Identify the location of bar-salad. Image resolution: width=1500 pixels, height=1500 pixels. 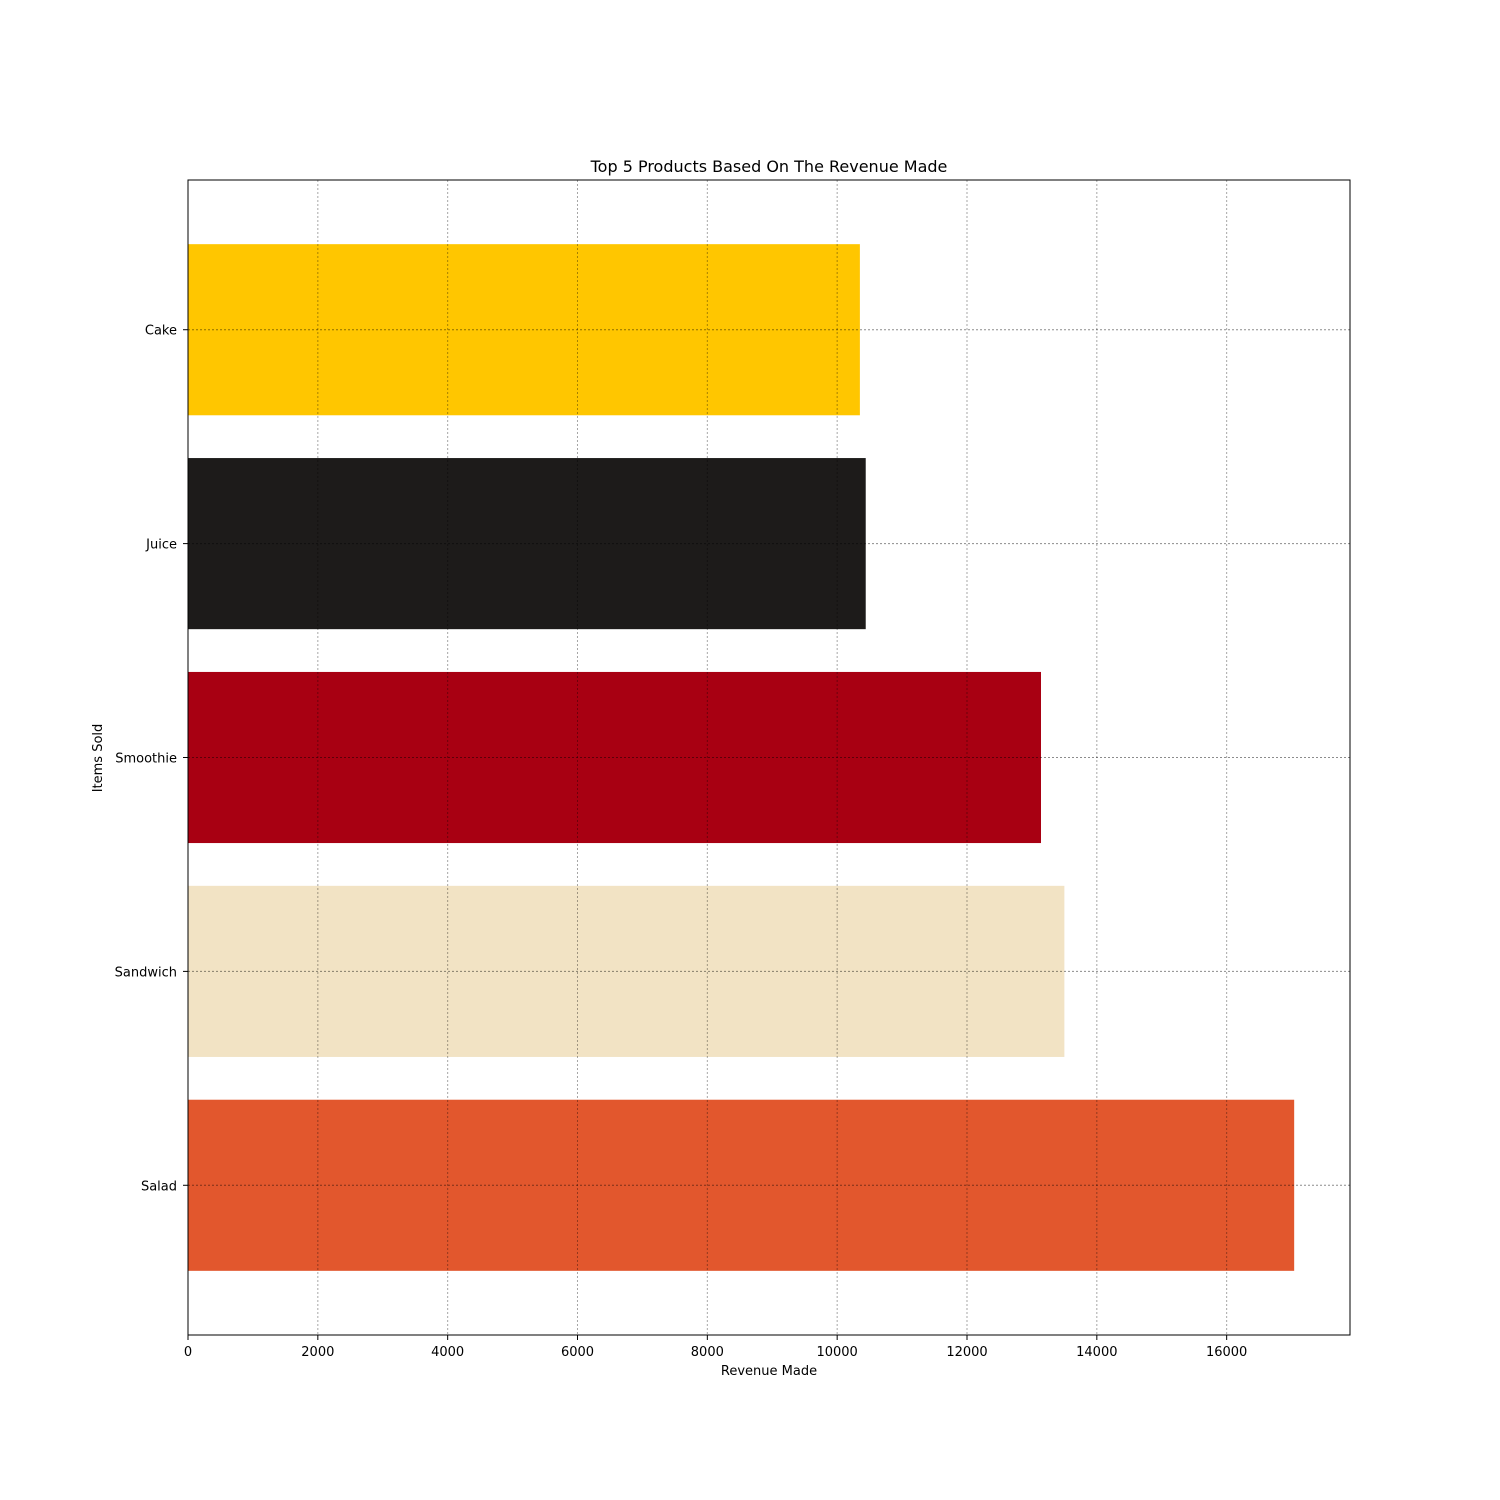
(741, 1185).